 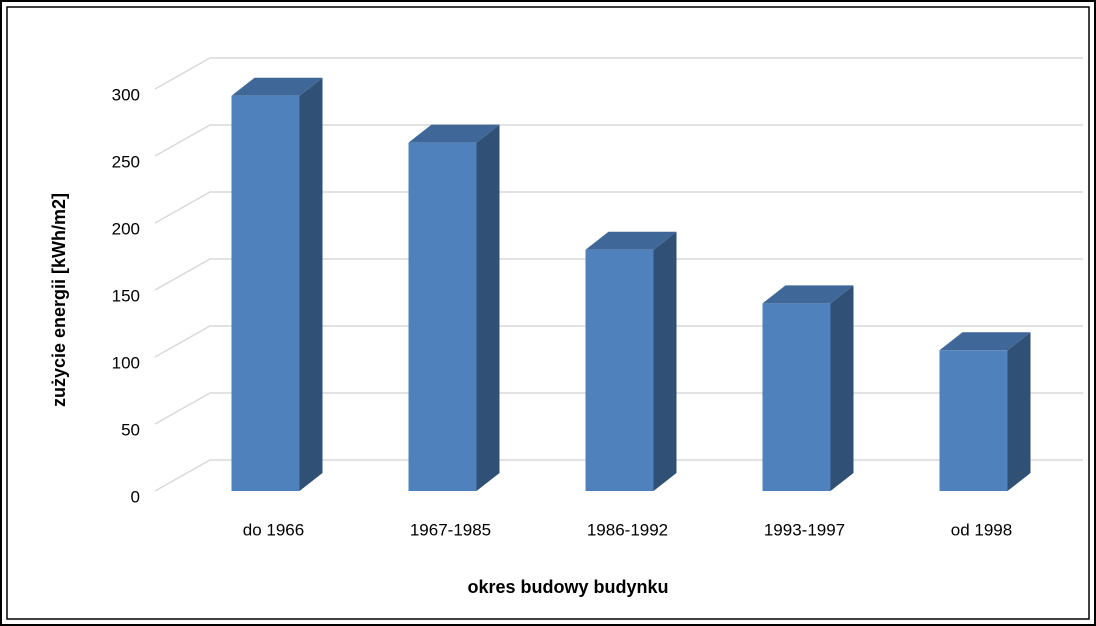 I want to click on x-tick-label: do 1966, so click(x=273, y=529).